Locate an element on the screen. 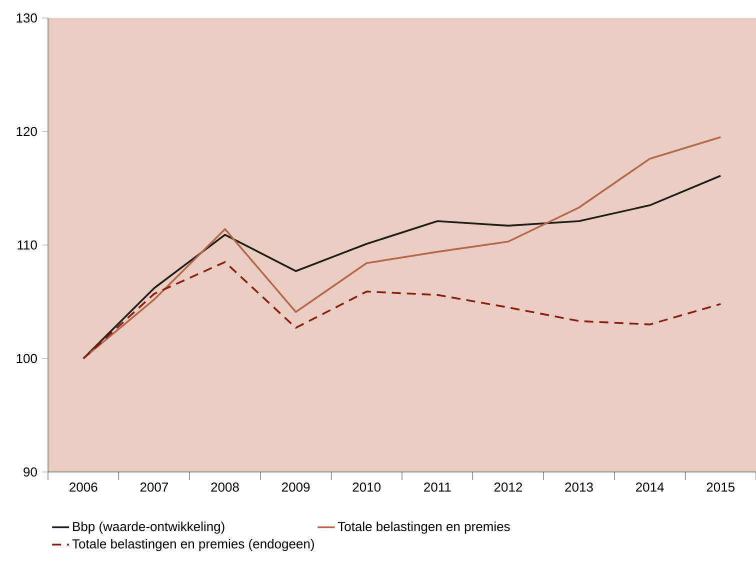 The image size is (756, 572). legend-label: Bbp (waarde-ontwikkeling) is located at coordinates (148, 528).